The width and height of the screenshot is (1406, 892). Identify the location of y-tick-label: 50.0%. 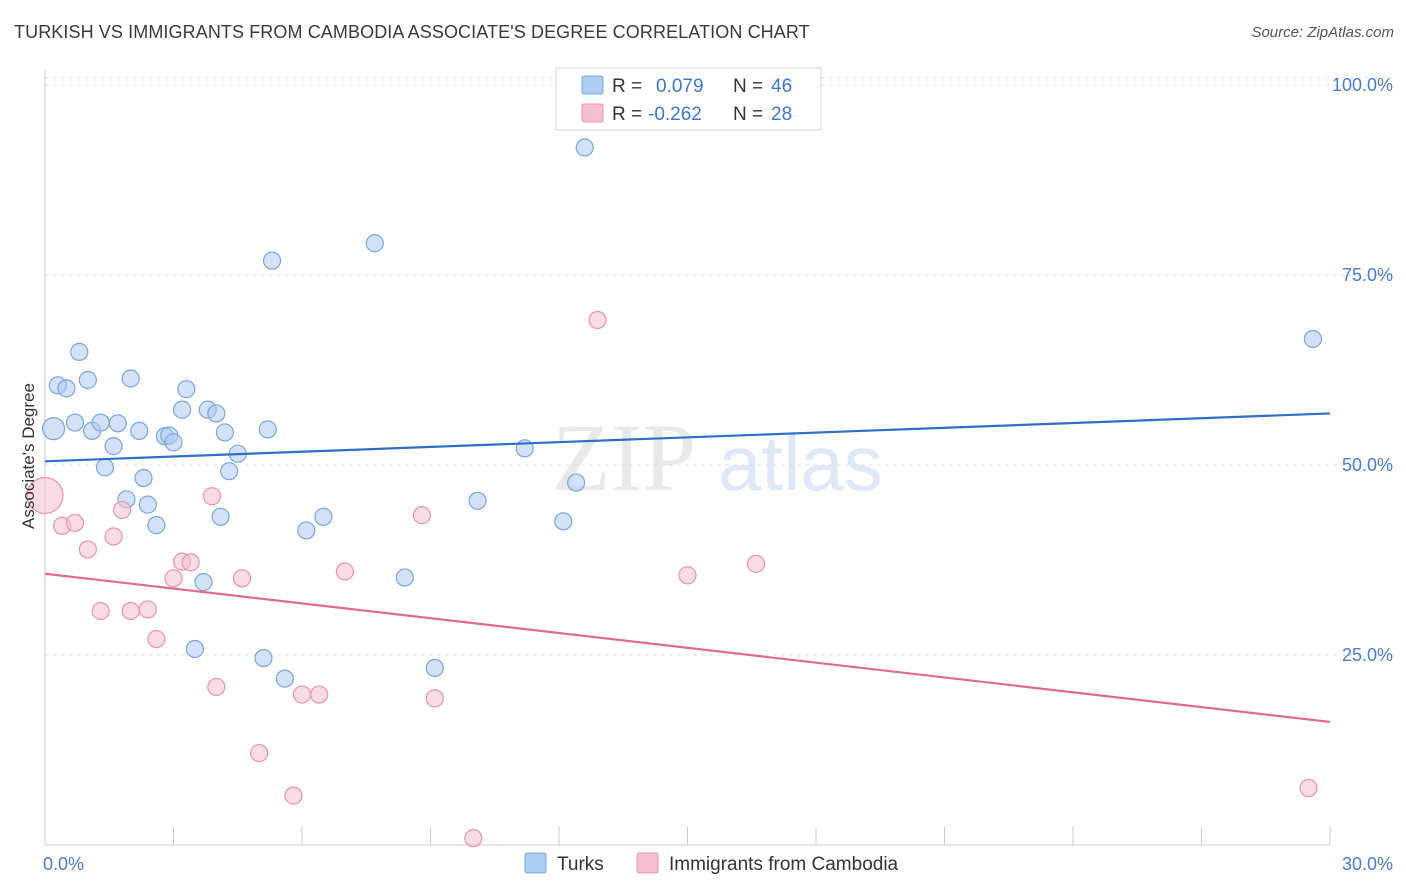
(1367, 465).